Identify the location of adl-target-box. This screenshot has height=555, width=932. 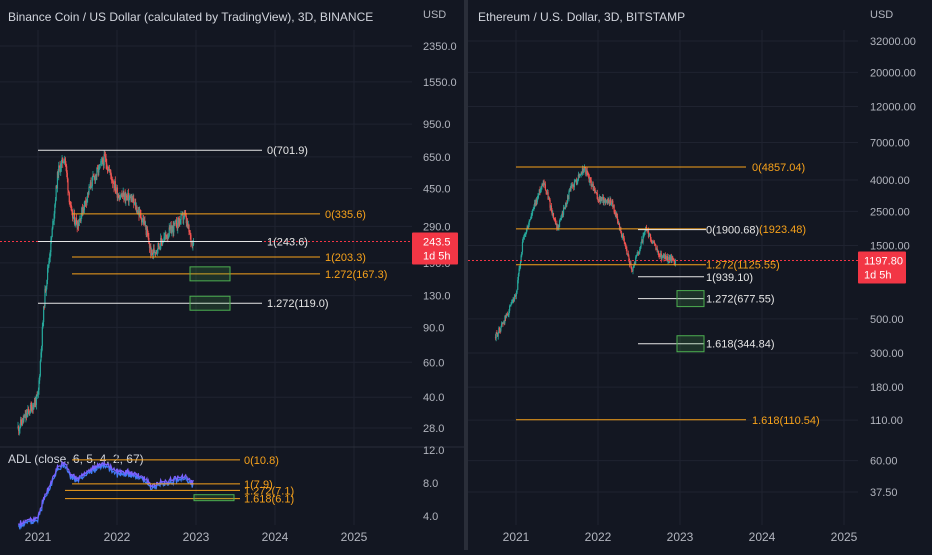
(214, 498).